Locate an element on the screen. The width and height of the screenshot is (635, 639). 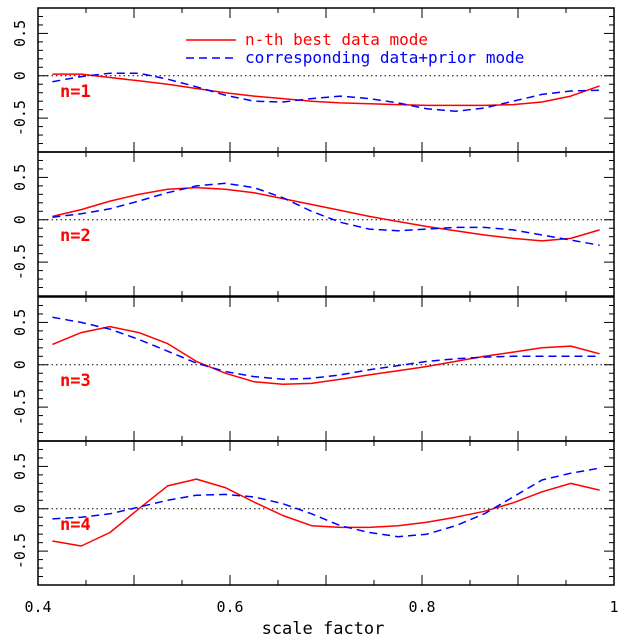
x-axis-label: scale factor is located at coordinates (323, 629).